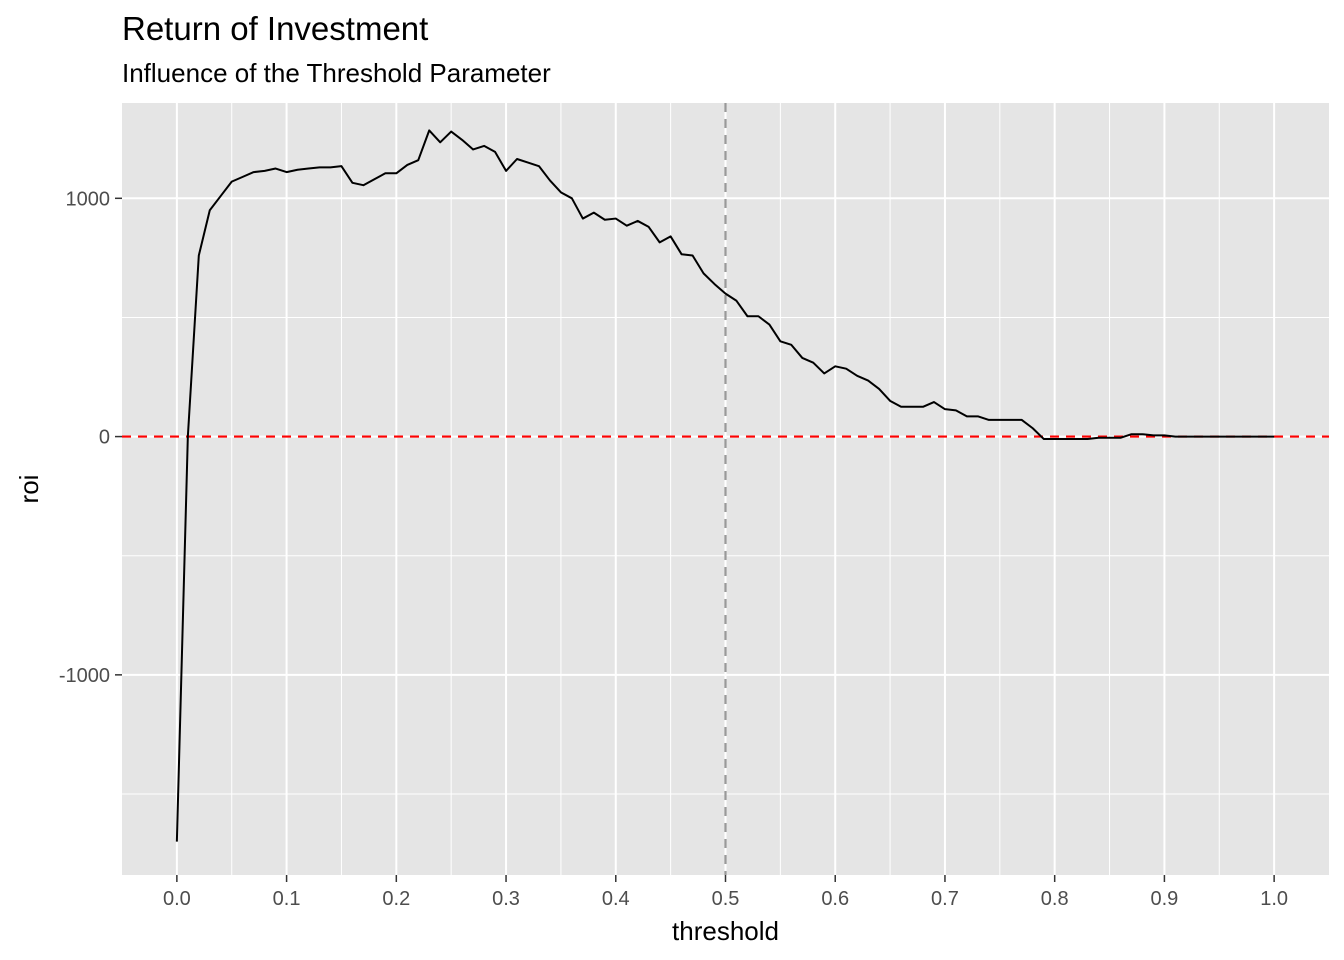 This screenshot has width=1344, height=960. Describe the element at coordinates (1055, 899) in the screenshot. I see `x-tick-label: 0.8` at that location.